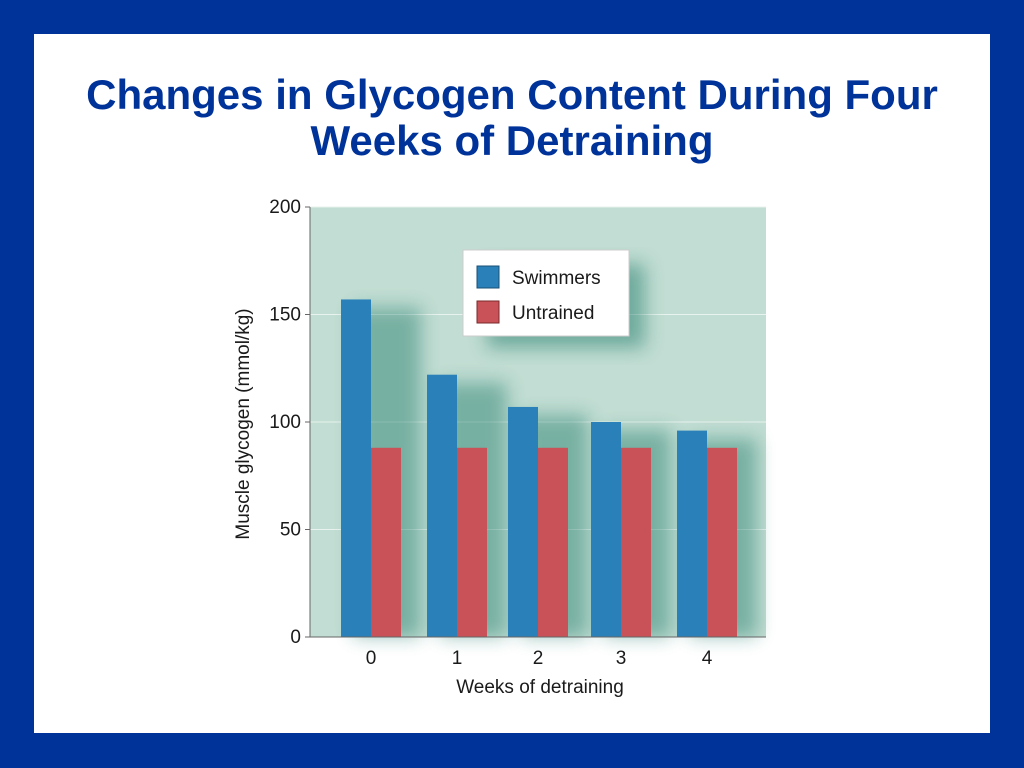 This screenshot has height=768, width=1024. What do you see at coordinates (371, 658) in the screenshot?
I see `x-tick-label: 0` at bounding box center [371, 658].